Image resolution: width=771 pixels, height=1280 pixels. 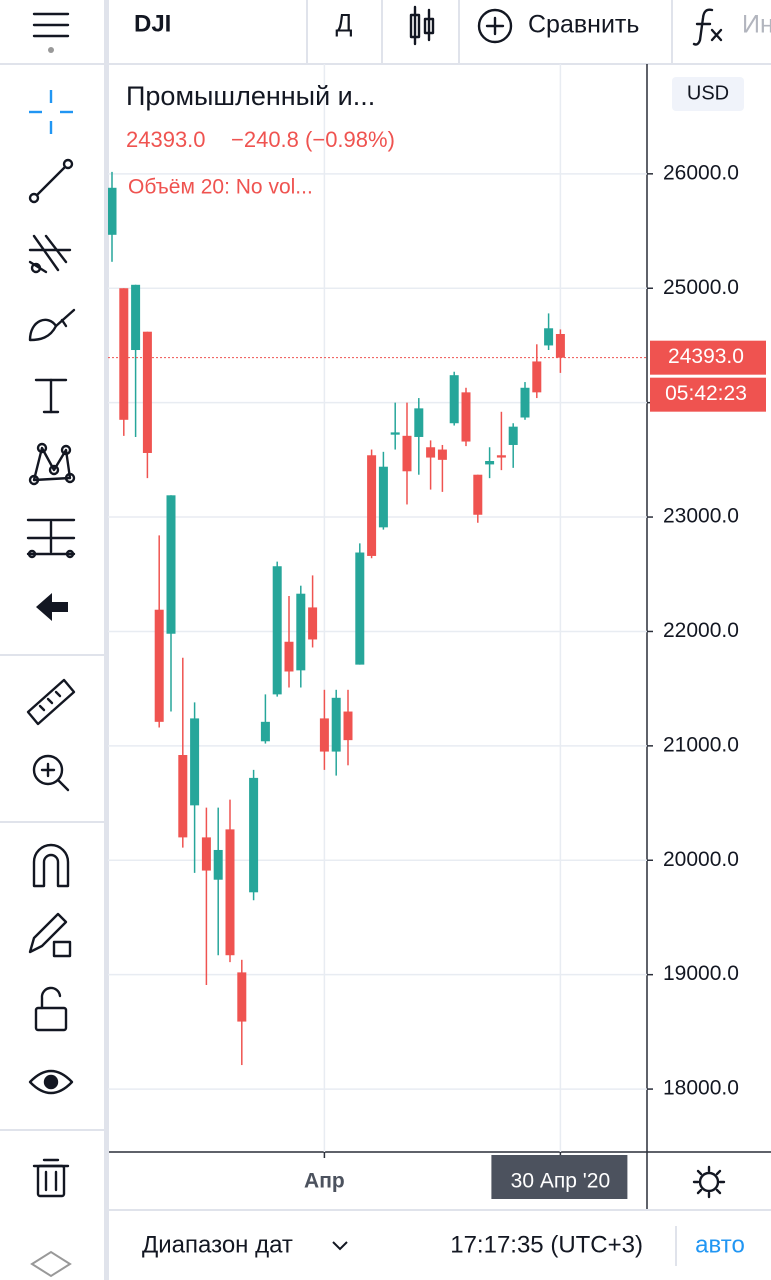 I want to click on interval: Д, so click(x=344, y=24).